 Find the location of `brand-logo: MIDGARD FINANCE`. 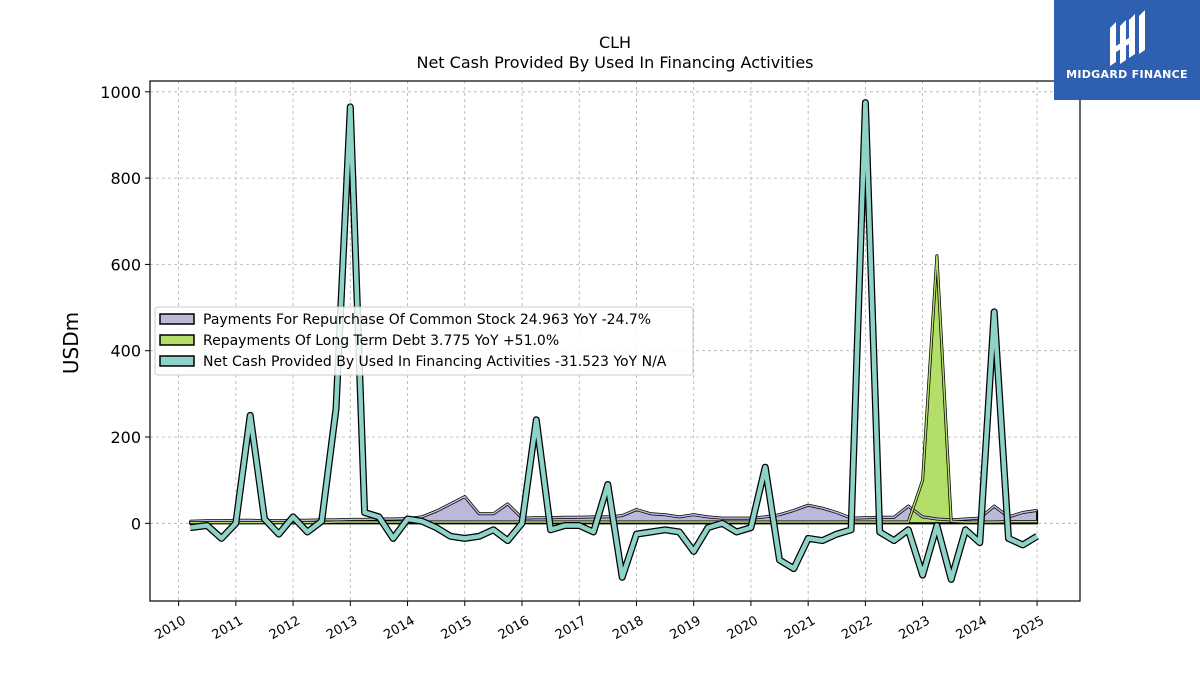

brand-logo: MIDGARD FINANCE is located at coordinates (1127, 50).